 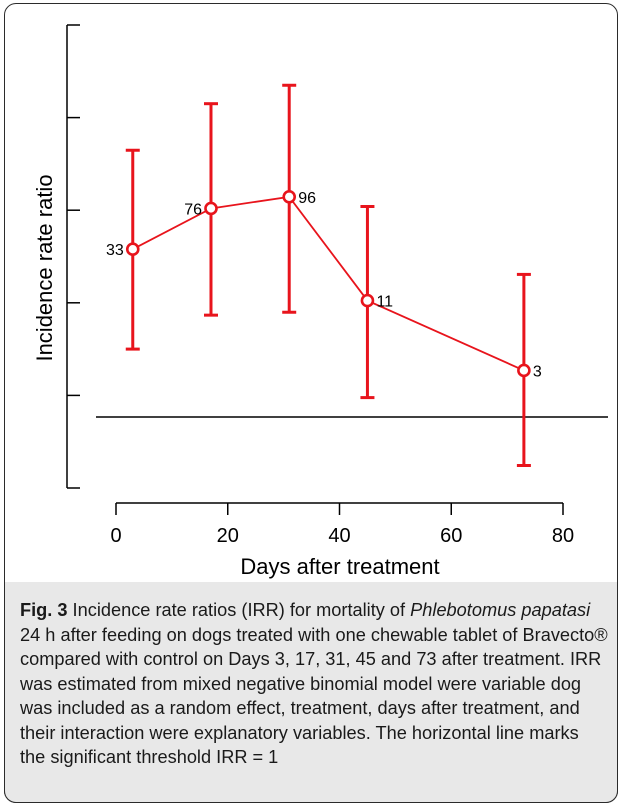 What do you see at coordinates (537, 371) in the screenshot?
I see `data-label: 3` at bounding box center [537, 371].